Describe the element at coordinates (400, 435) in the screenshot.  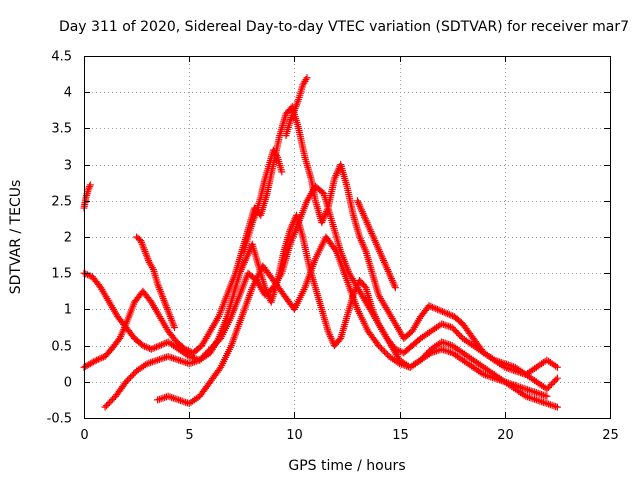
I see `x-tick-label: 15` at that location.